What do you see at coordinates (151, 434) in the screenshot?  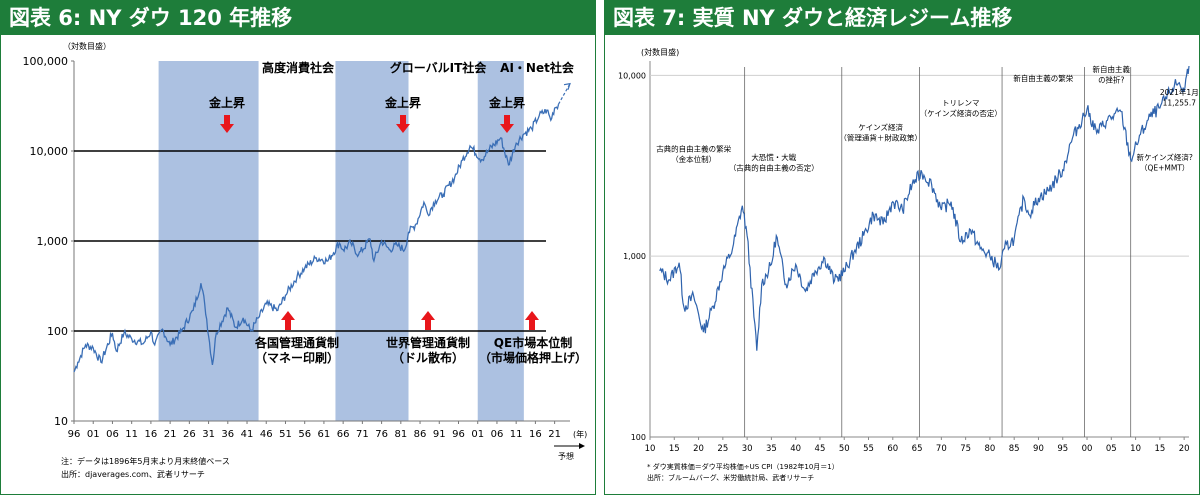 I see `x-tick-label: 16` at bounding box center [151, 434].